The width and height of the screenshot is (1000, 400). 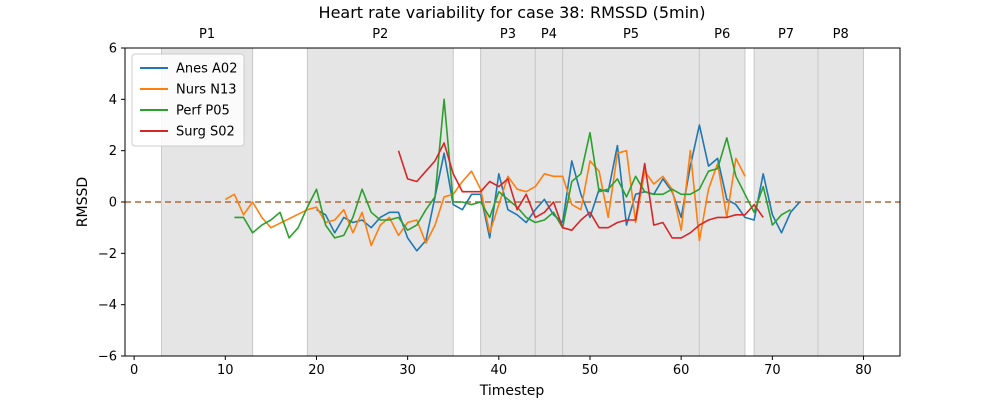 I want to click on y-tick-label: 6, so click(x=113, y=49).